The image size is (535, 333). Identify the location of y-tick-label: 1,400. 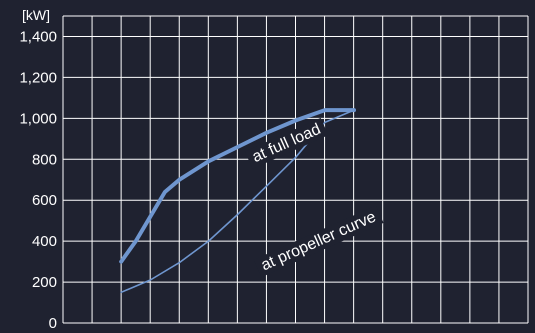
(38, 36).